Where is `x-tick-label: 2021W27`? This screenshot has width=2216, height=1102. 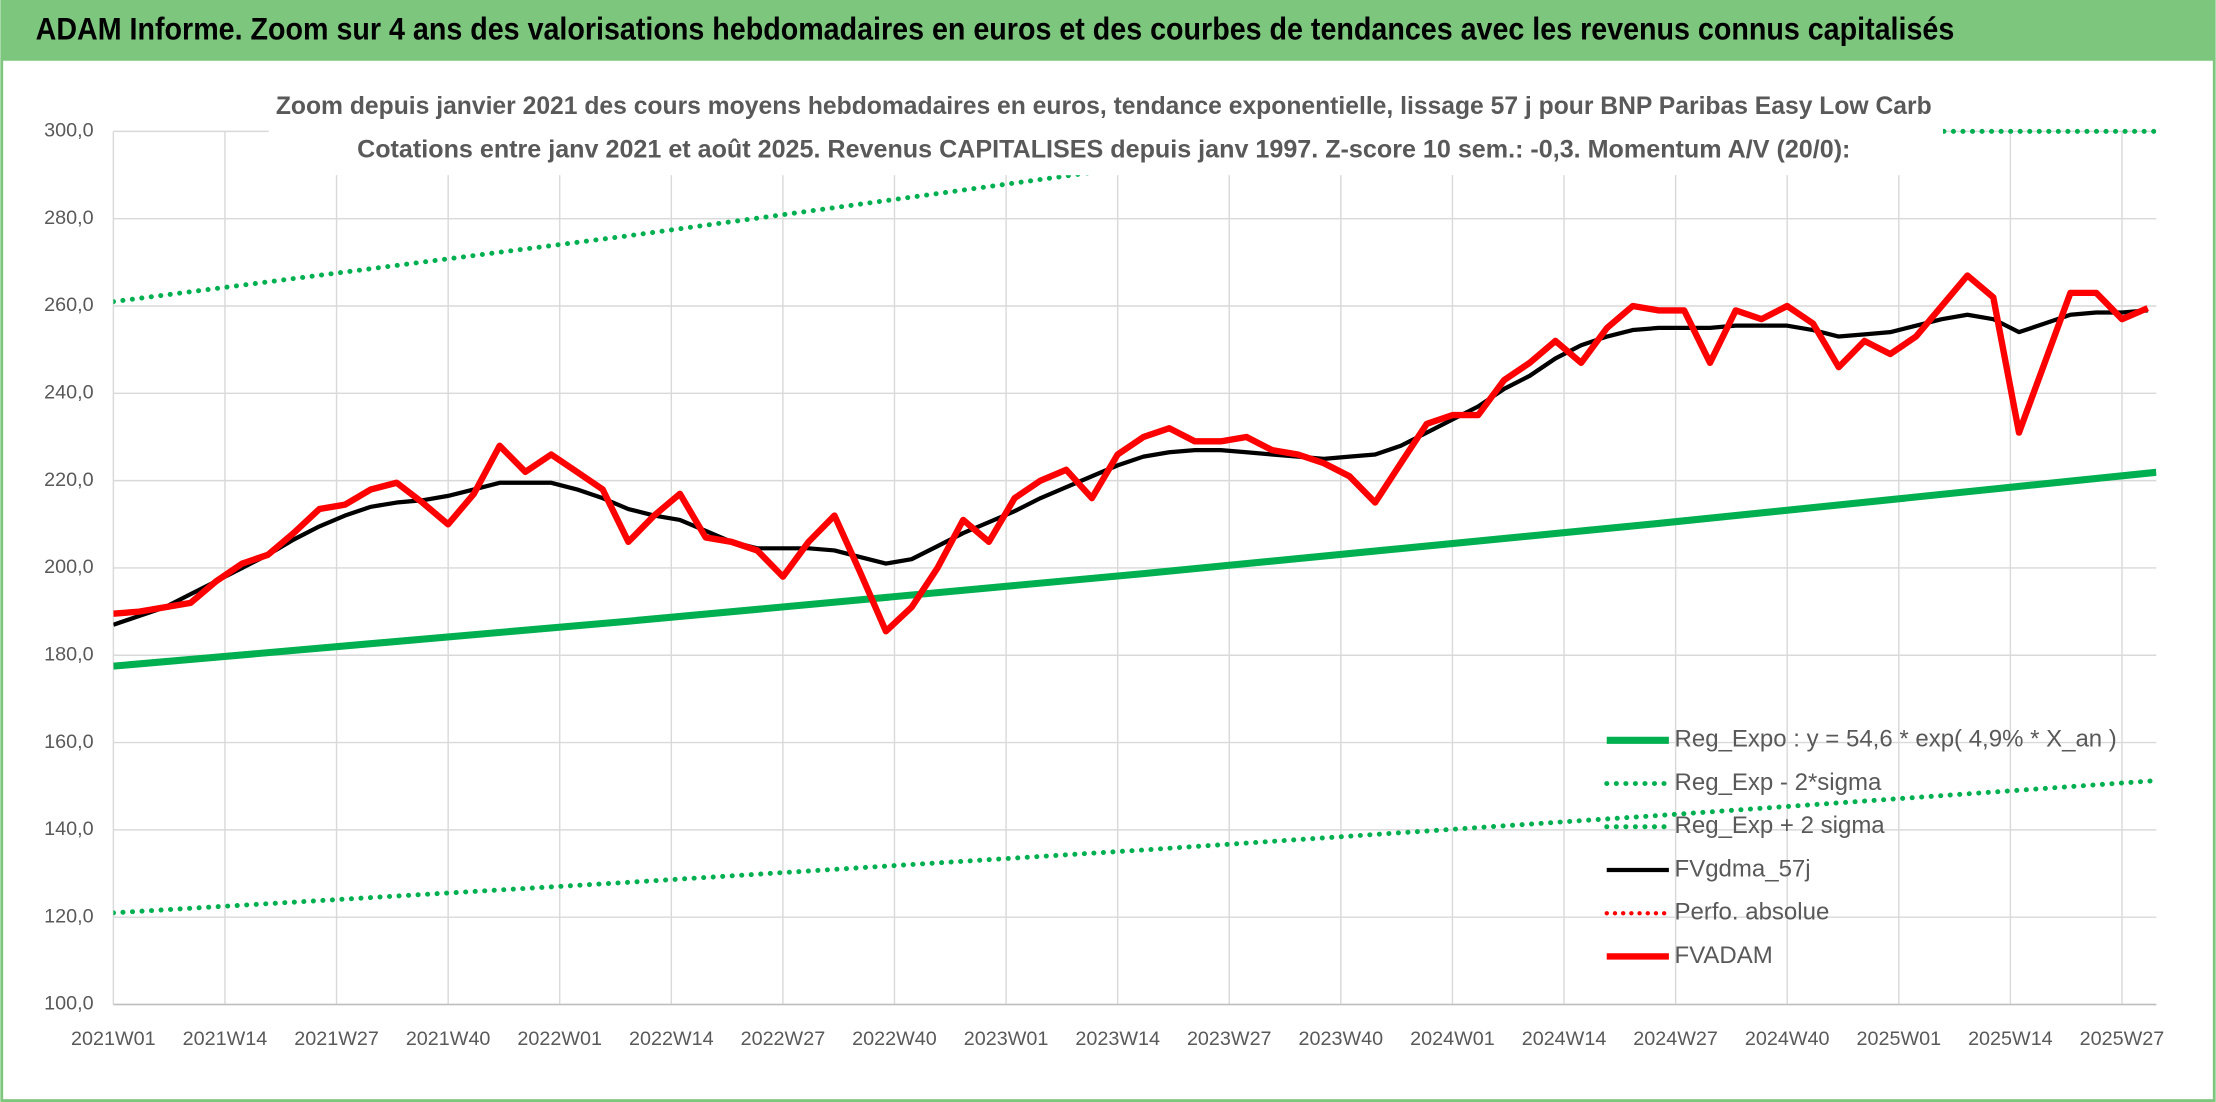
x-tick-label: 2021W27 is located at coordinates (336, 1039).